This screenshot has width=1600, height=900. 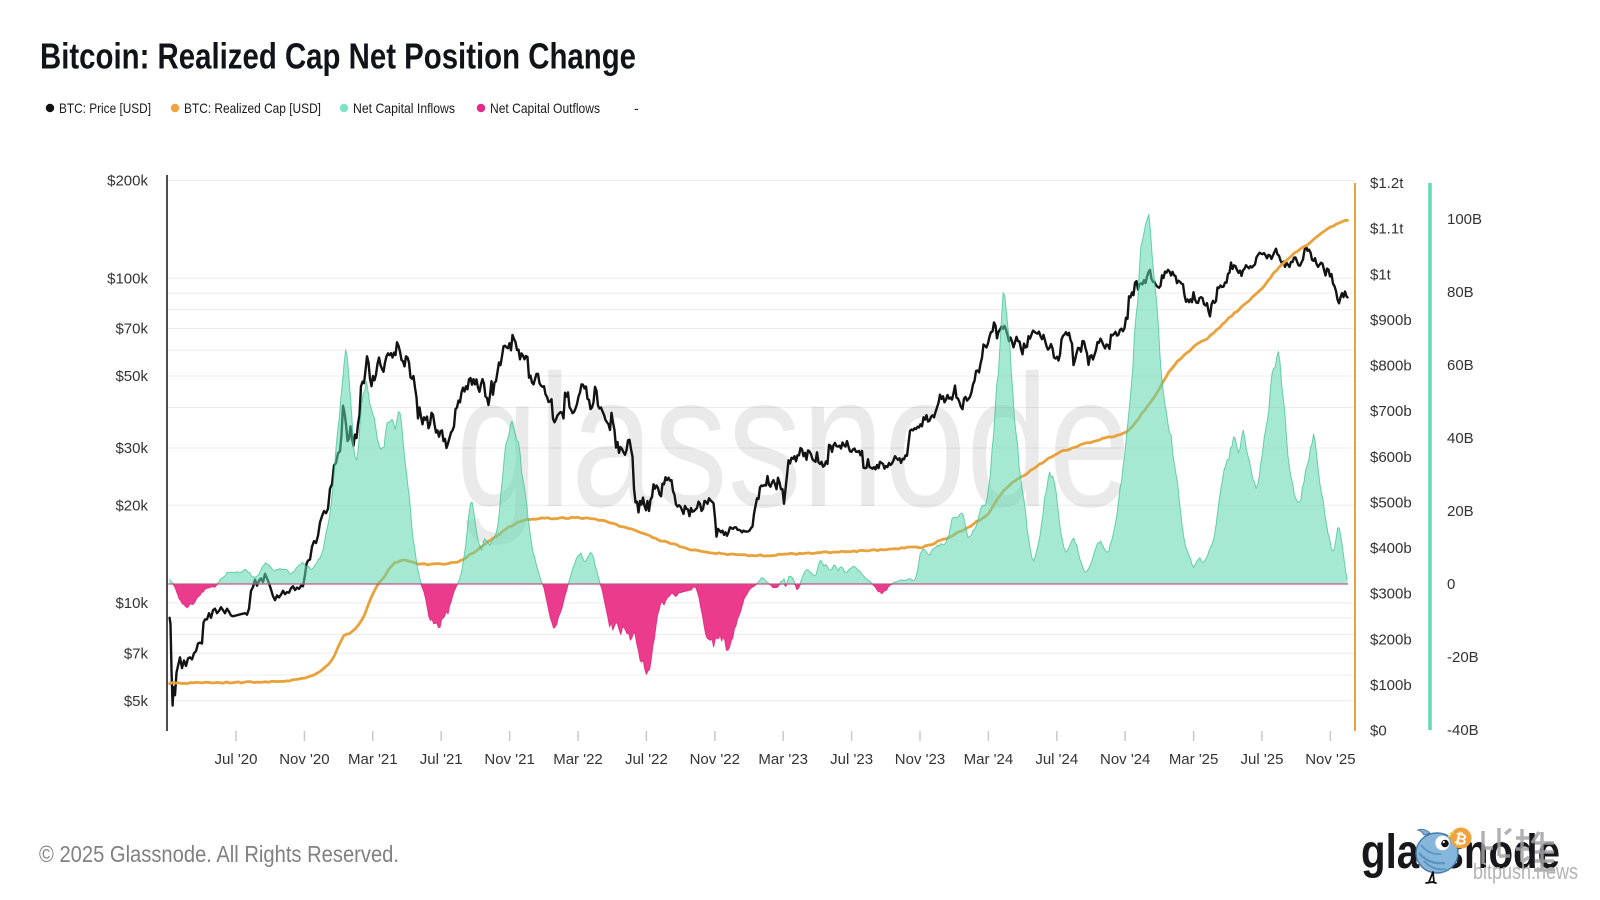 I want to click on svg-text: $600b, so click(x=1391, y=457).